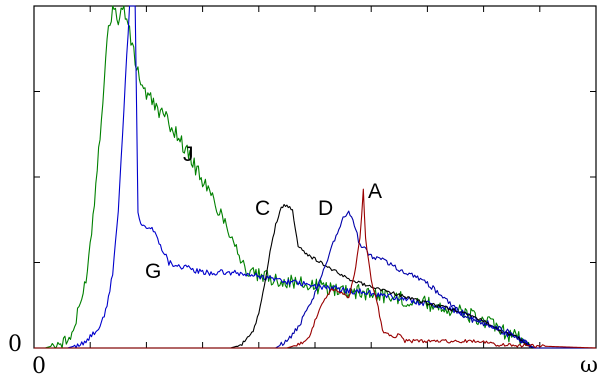 This screenshot has width=602, height=377. I want to click on curve-label-g: G, so click(153, 271).